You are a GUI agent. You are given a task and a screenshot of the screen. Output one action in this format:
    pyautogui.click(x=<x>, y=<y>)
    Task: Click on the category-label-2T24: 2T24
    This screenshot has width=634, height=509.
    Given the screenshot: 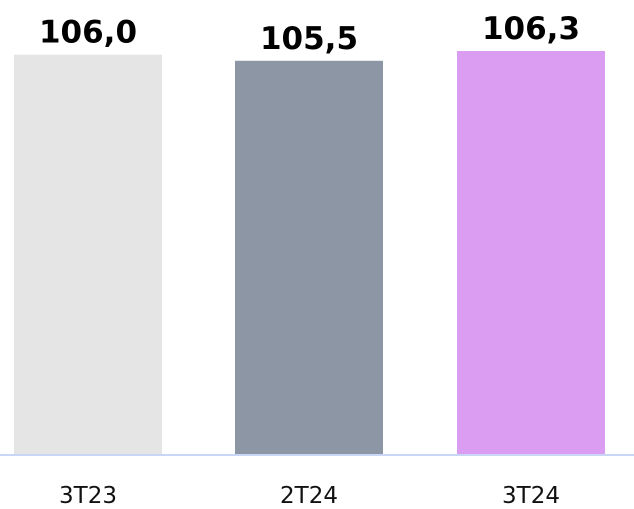 What is the action you would take?
    pyautogui.click(x=309, y=496)
    